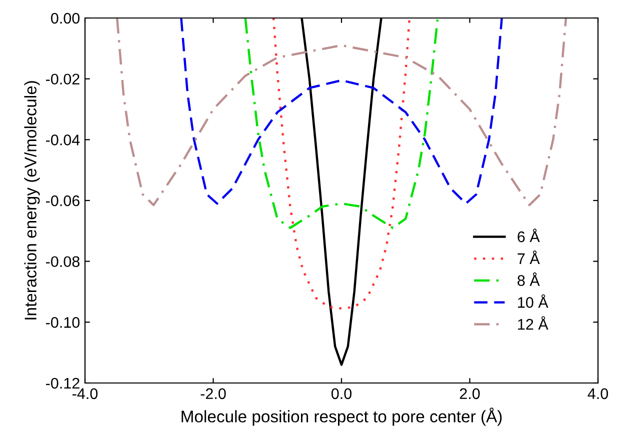 This screenshot has width=622, height=440. What do you see at coordinates (63, 262) in the screenshot?
I see `y-tick-label: -0.08` at bounding box center [63, 262].